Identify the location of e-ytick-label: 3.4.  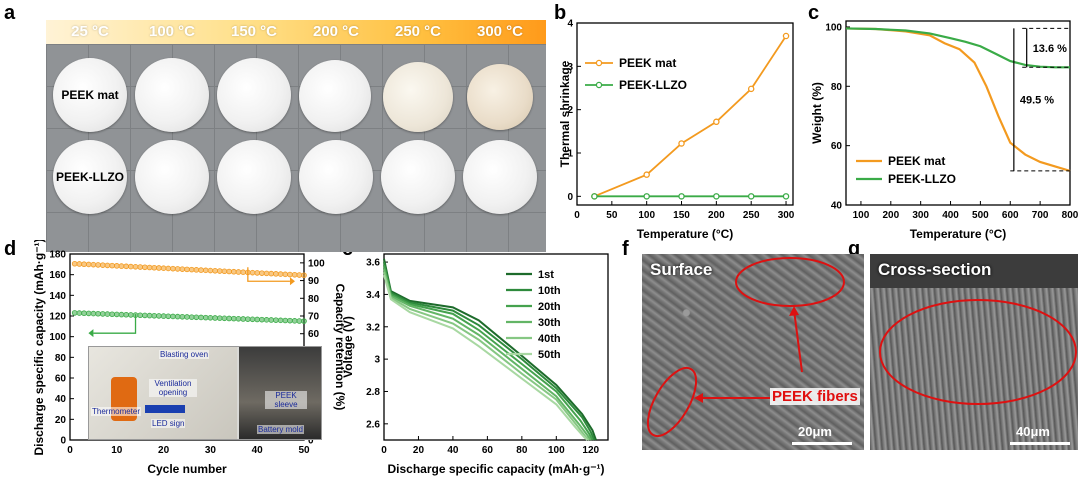
(373, 295).